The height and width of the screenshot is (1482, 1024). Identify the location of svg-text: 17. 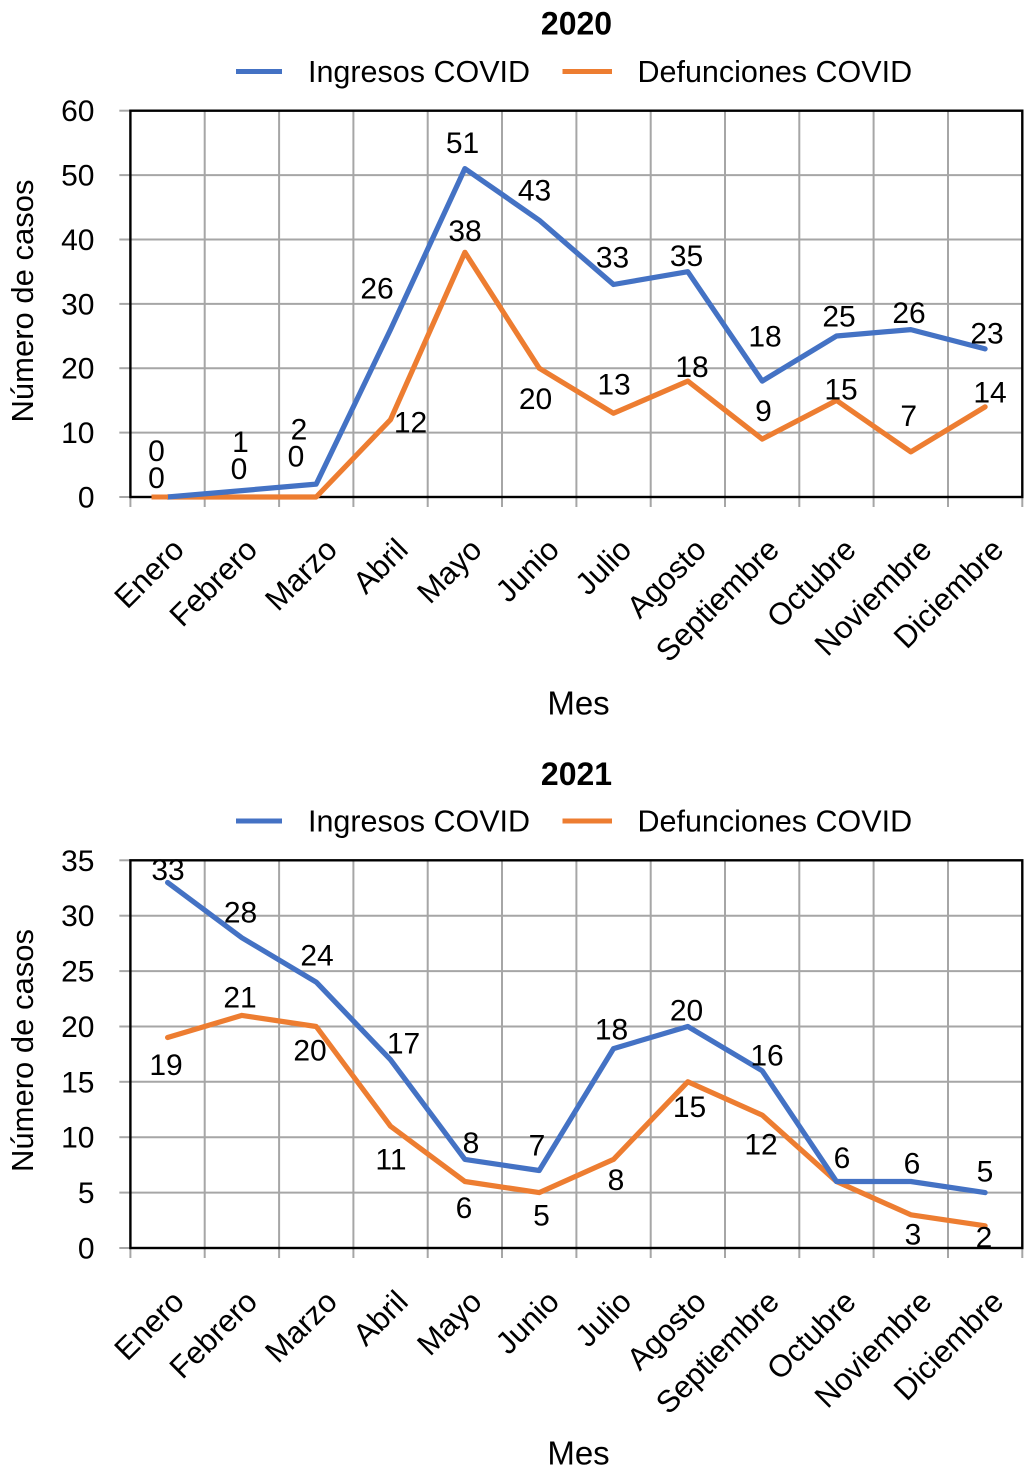
(403, 1044).